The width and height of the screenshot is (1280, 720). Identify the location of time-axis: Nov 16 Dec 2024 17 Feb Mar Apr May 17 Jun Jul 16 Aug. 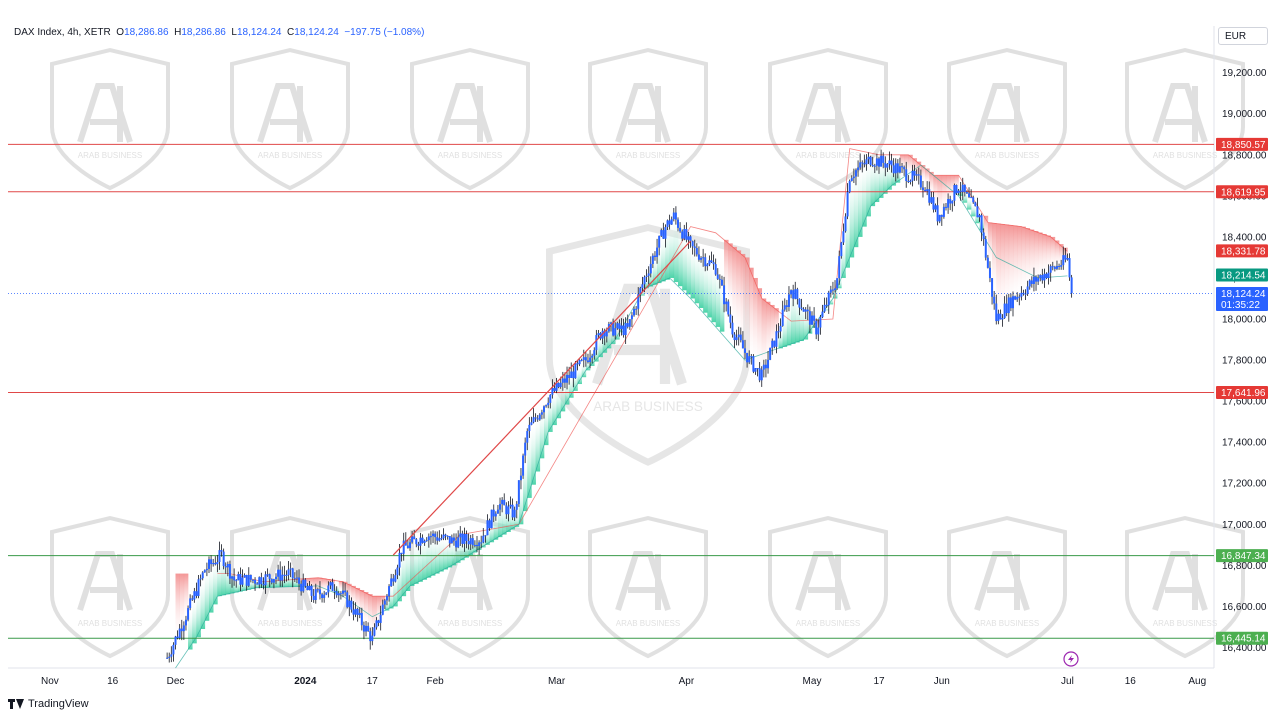
(623, 681).